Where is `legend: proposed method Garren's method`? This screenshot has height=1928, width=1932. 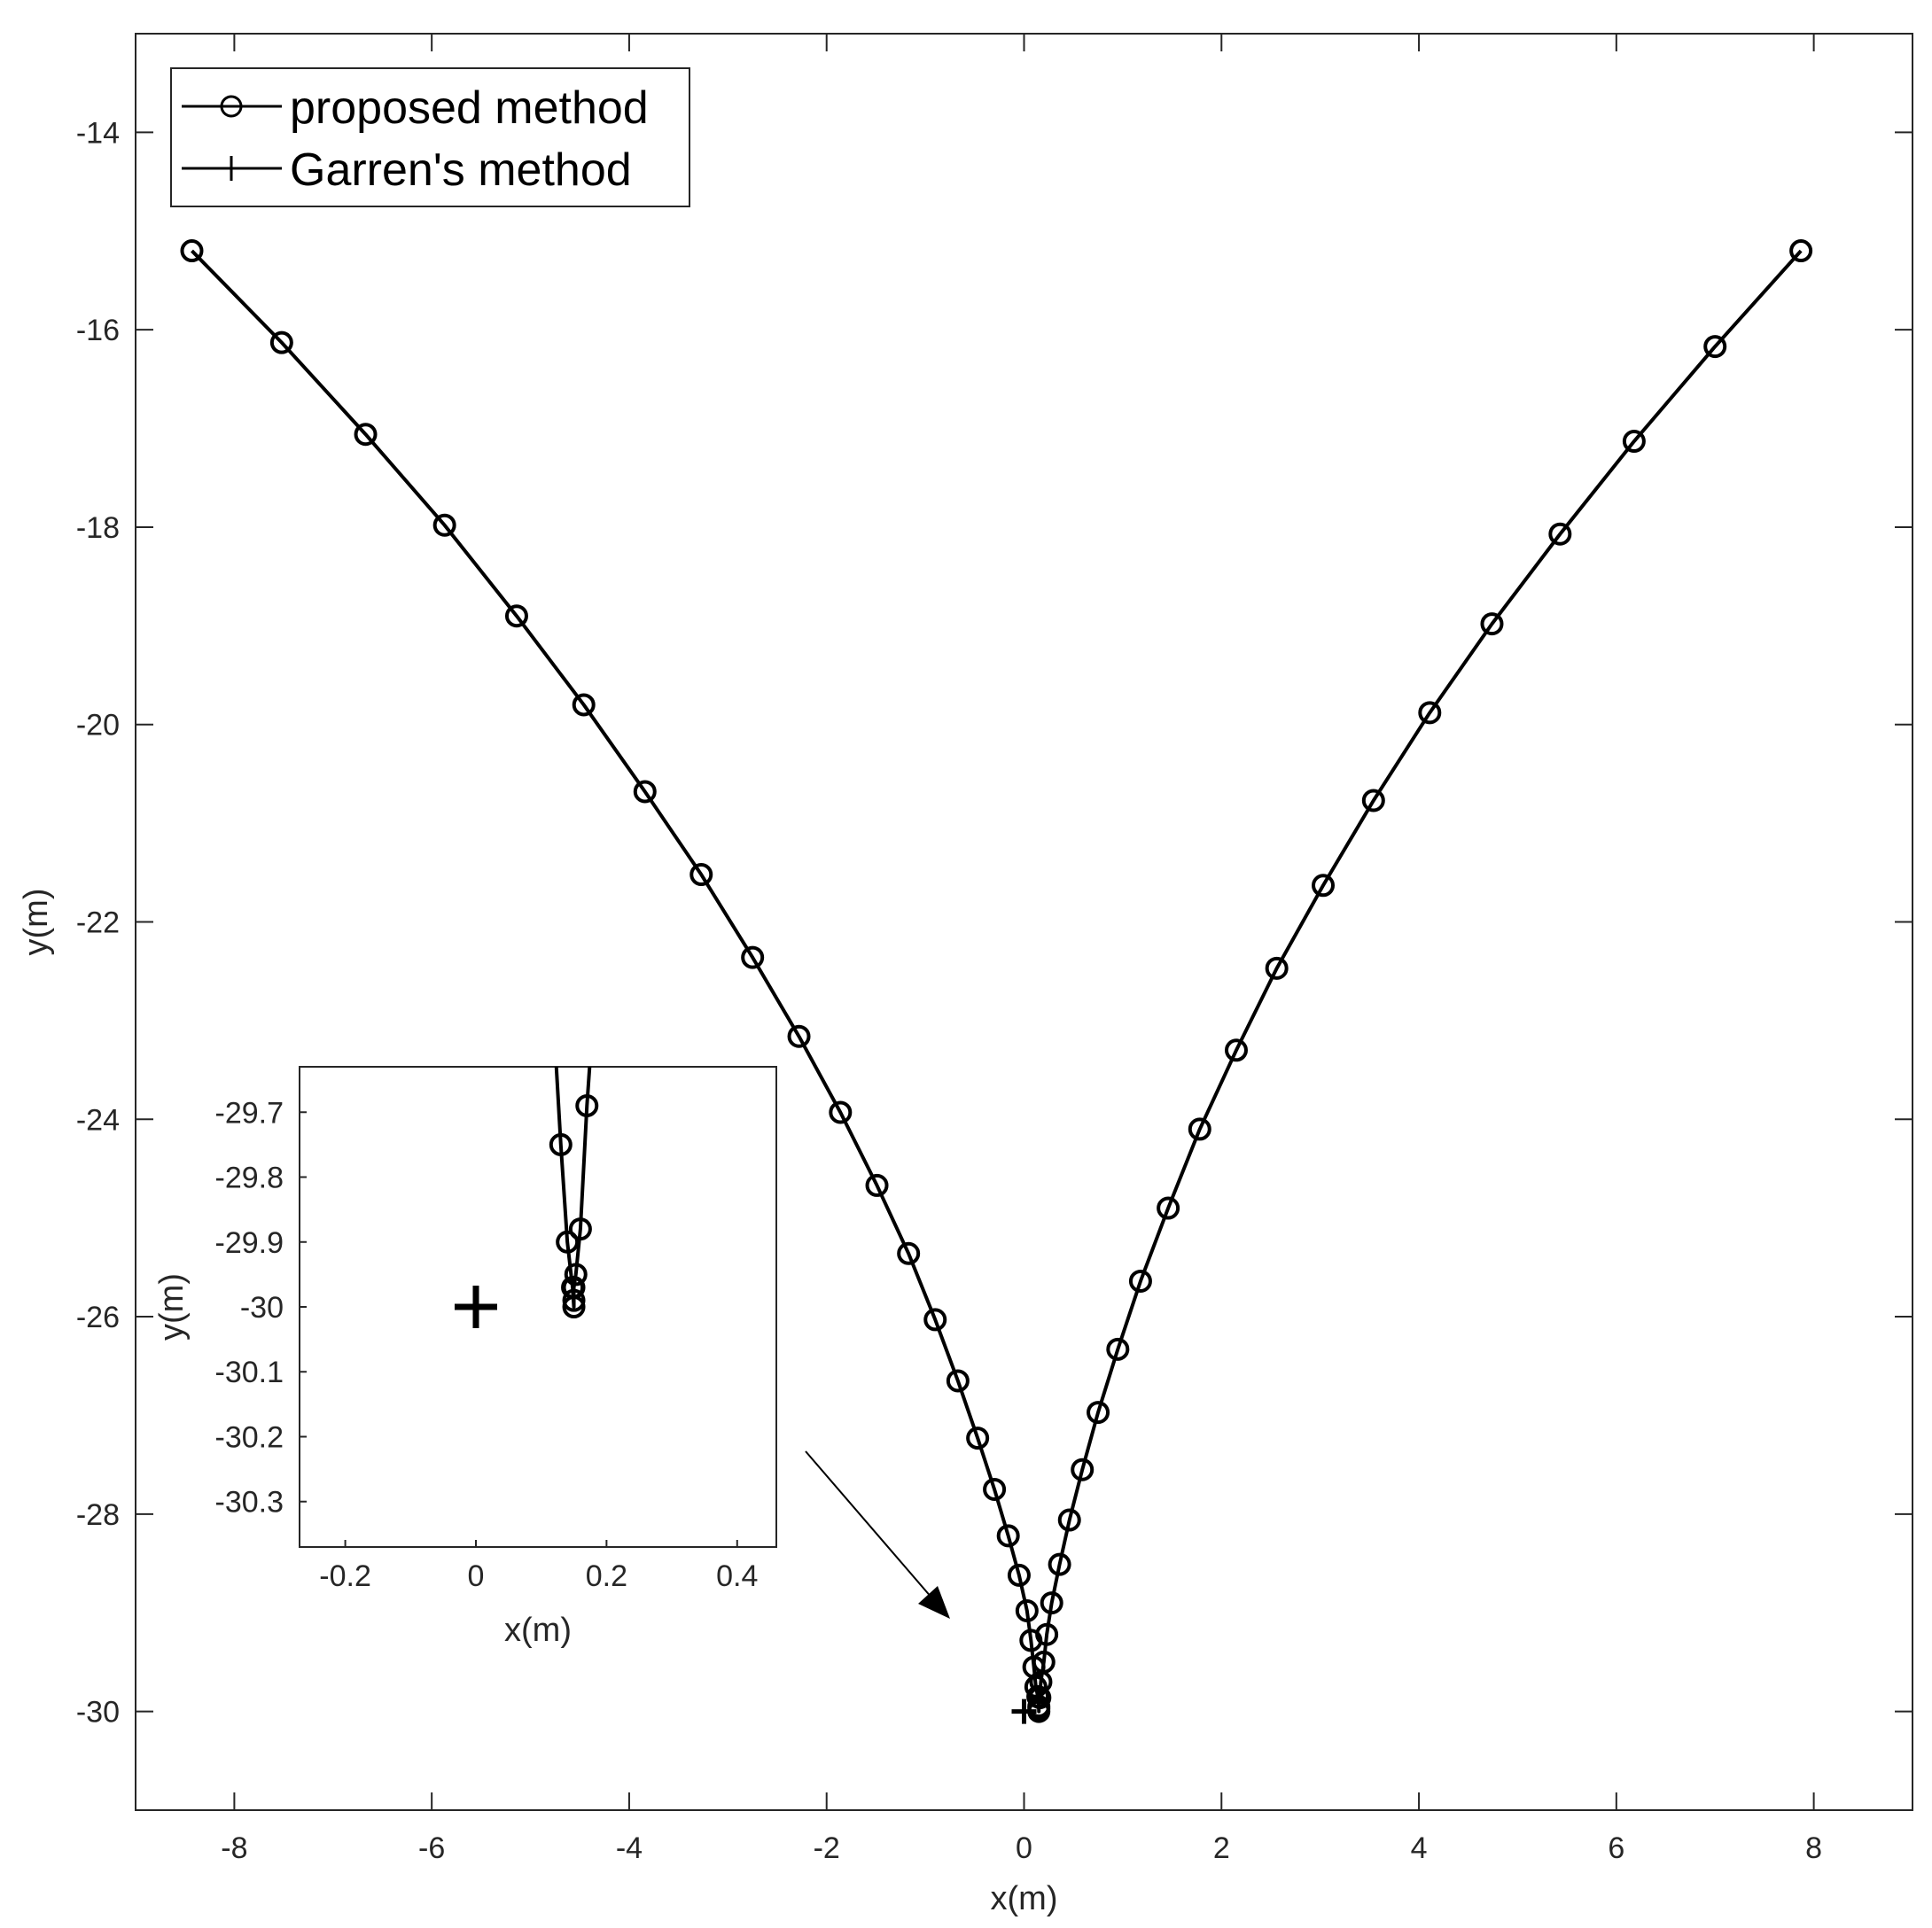 legend: proposed method Garren's method is located at coordinates (430, 137).